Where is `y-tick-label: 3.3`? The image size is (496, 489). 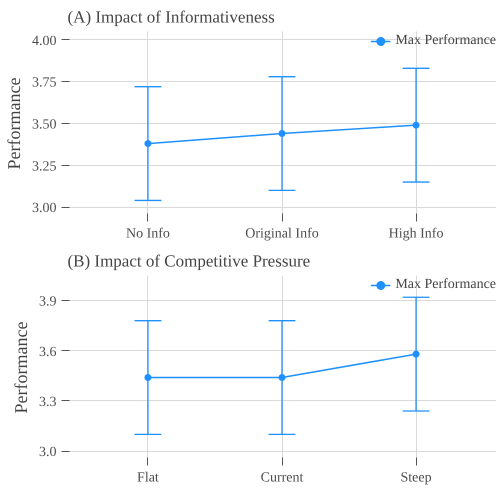
y-tick-label: 3.3 is located at coordinates (47, 402).